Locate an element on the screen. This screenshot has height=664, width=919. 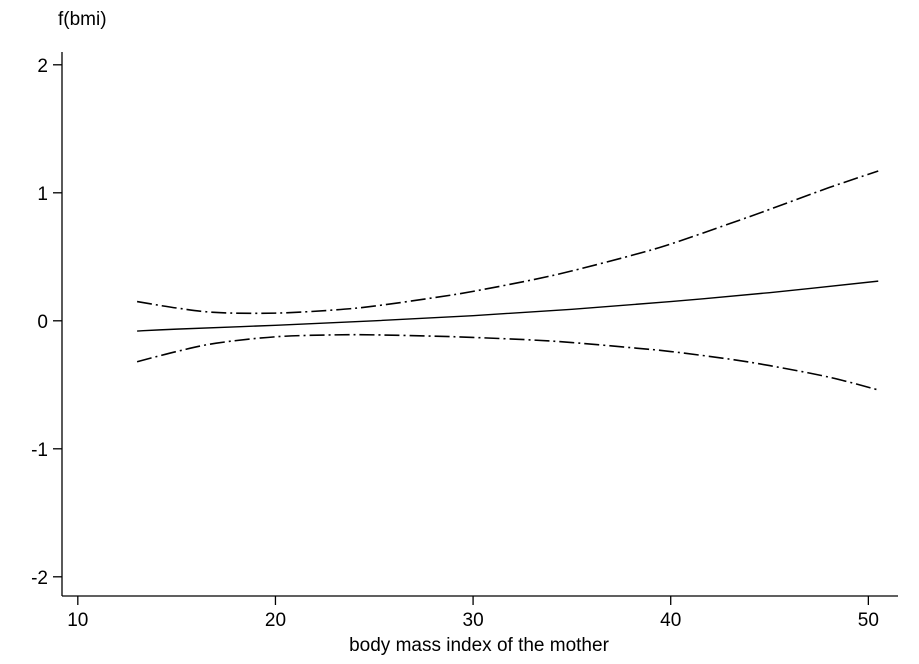
x-tick-label: 50 is located at coordinates (868, 620).